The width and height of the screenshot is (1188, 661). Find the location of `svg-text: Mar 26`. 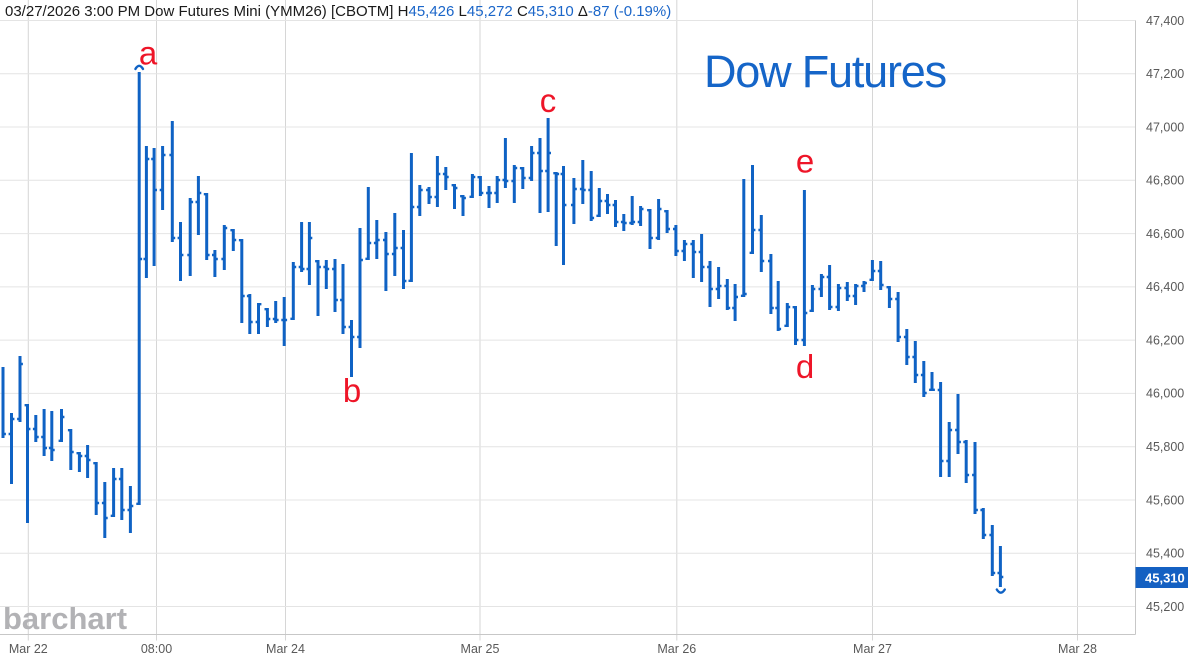

svg-text: Mar 26 is located at coordinates (676, 649).